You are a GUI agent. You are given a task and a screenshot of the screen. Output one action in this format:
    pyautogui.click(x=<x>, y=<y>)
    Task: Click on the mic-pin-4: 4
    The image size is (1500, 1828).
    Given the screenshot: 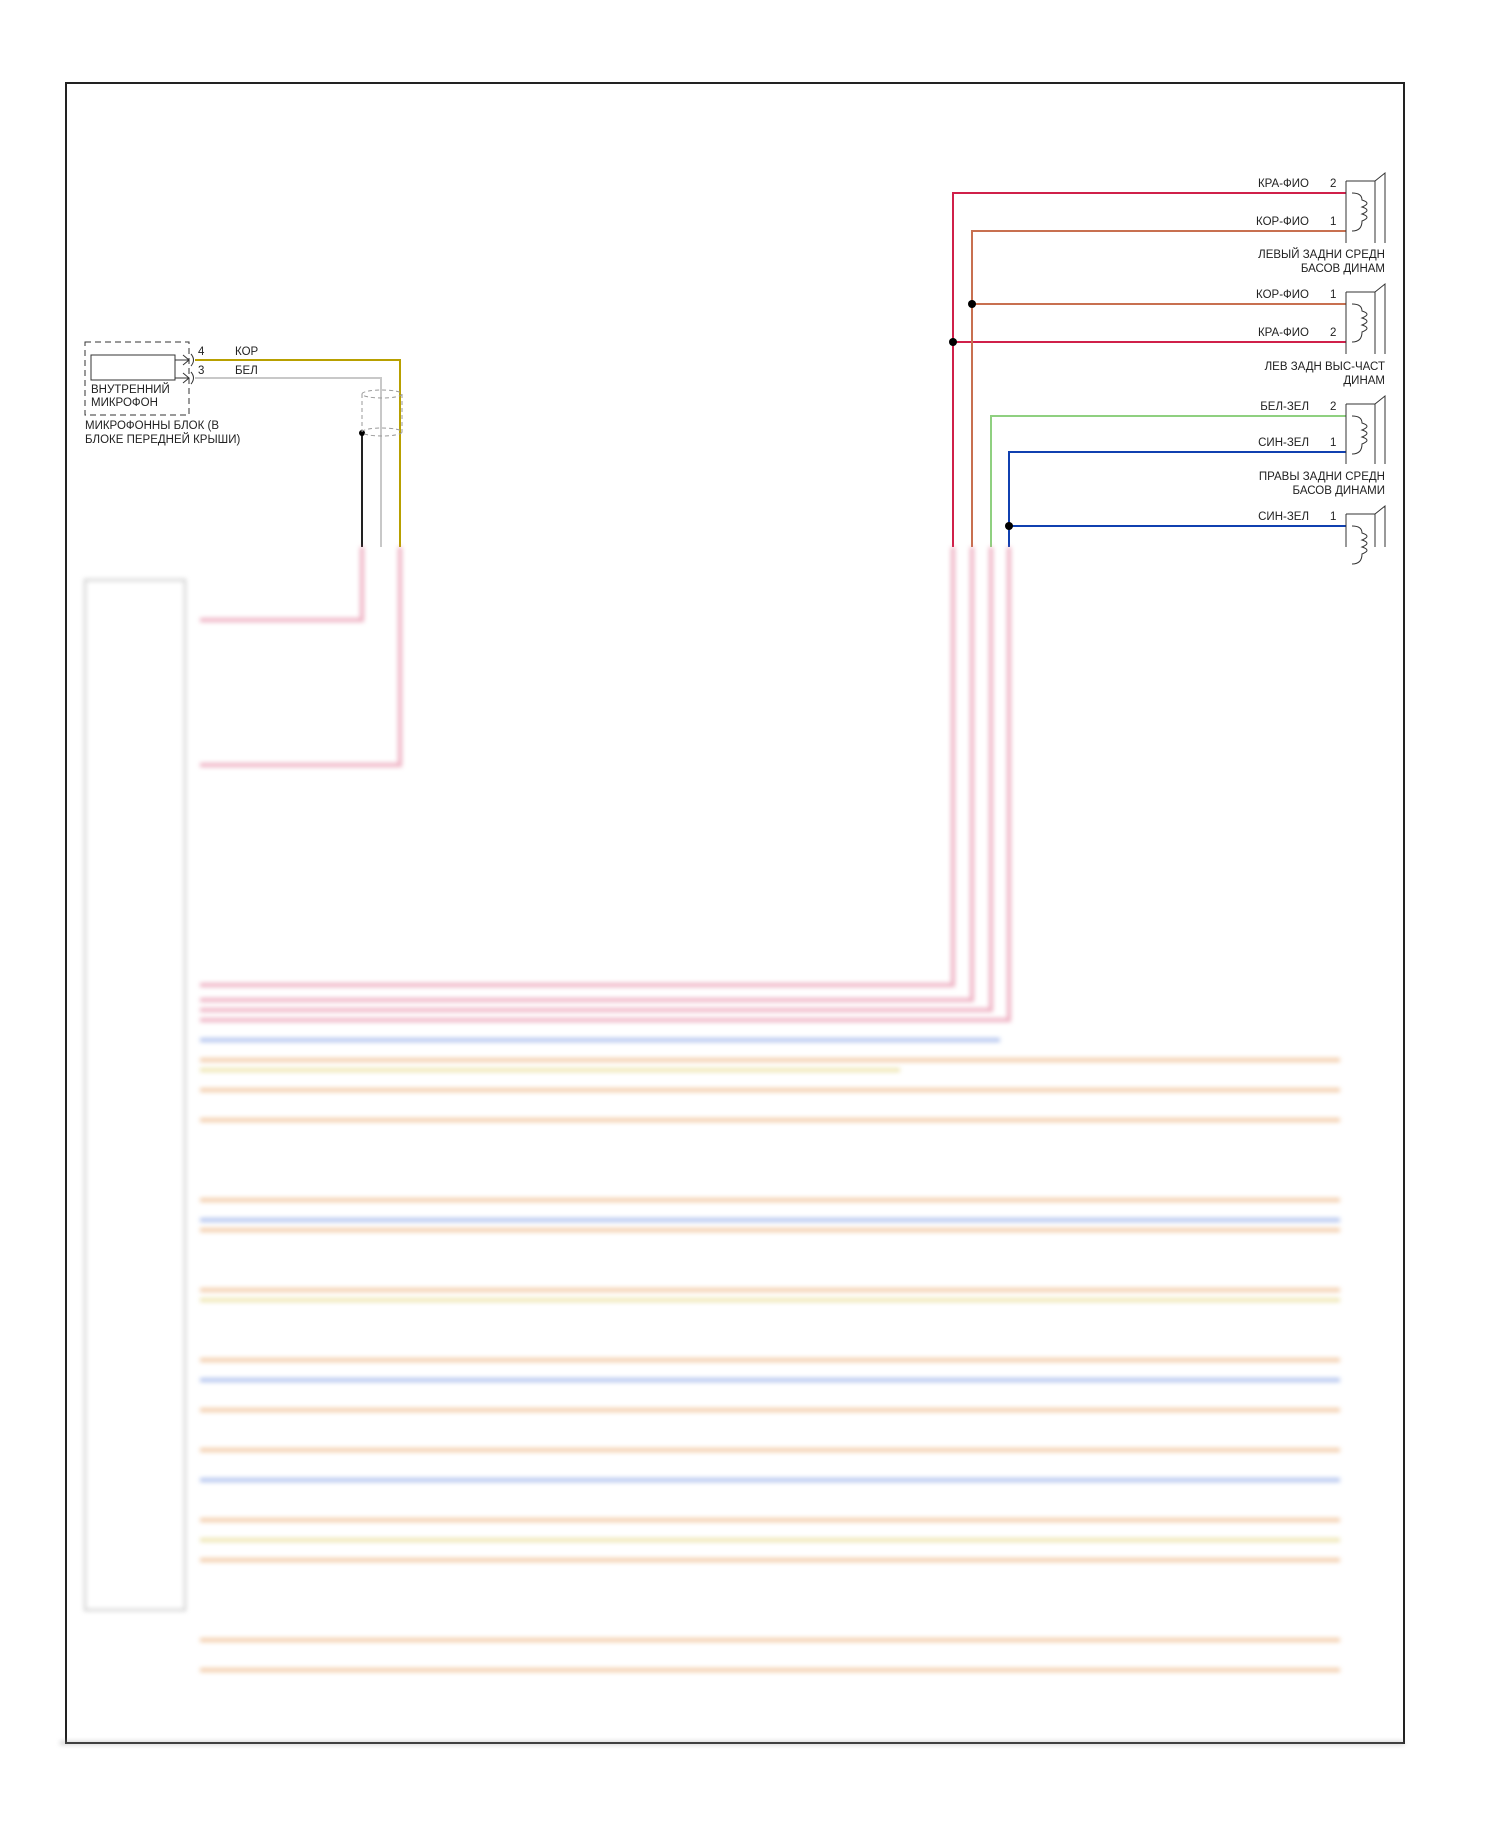 What is the action you would take?
    pyautogui.click(x=201, y=352)
    